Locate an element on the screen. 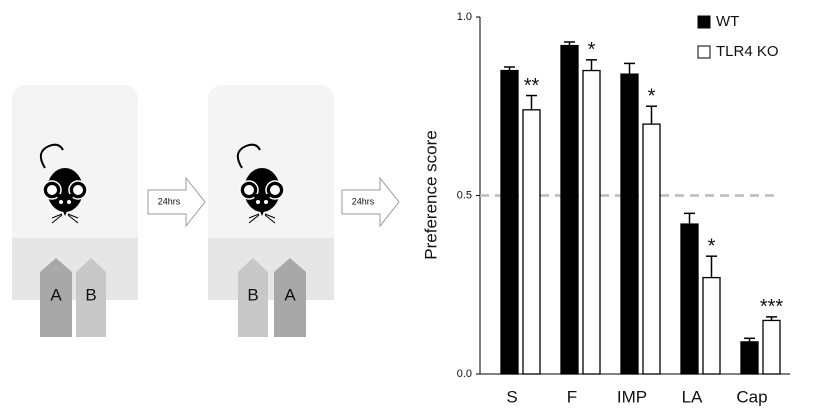 This screenshot has width=818, height=414. y-tick-label: 1.0 is located at coordinates (464, 17).